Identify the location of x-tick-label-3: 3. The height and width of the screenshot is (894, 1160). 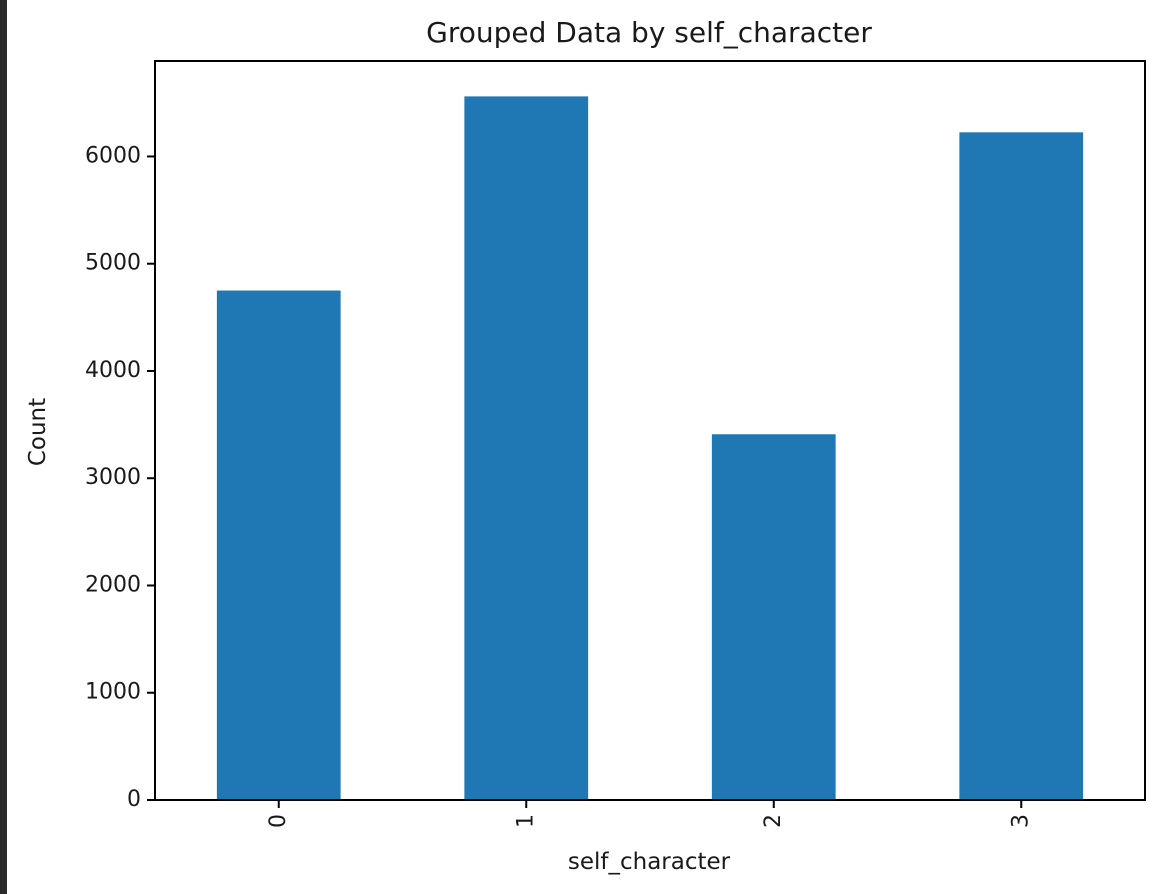
(1020, 821).